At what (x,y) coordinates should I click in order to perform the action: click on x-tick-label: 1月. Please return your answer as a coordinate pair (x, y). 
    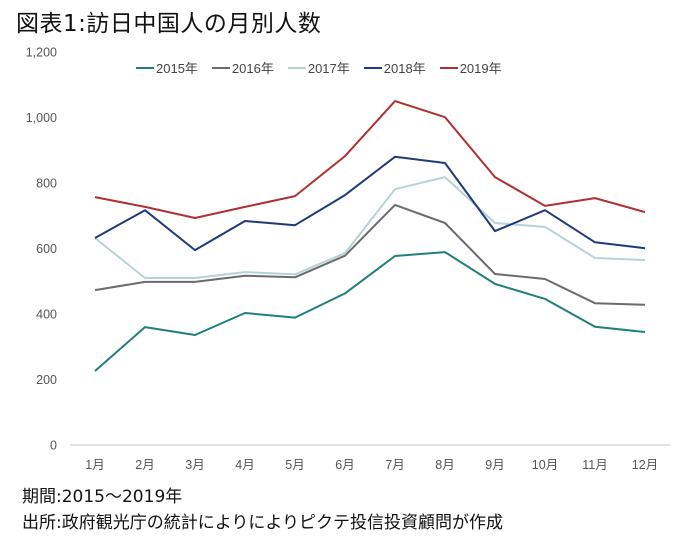
    Looking at the image, I should click on (94, 465).